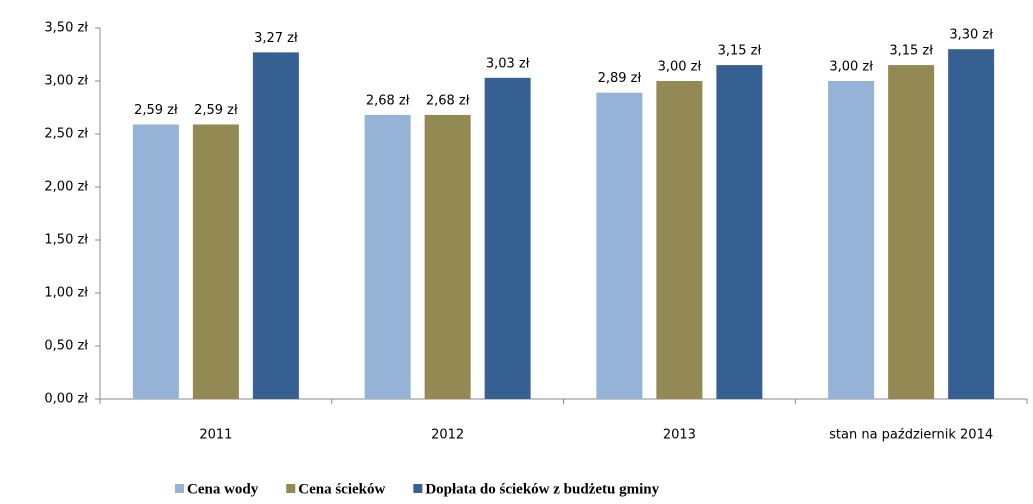  I want to click on x-tick-label: 2012, so click(447, 435).